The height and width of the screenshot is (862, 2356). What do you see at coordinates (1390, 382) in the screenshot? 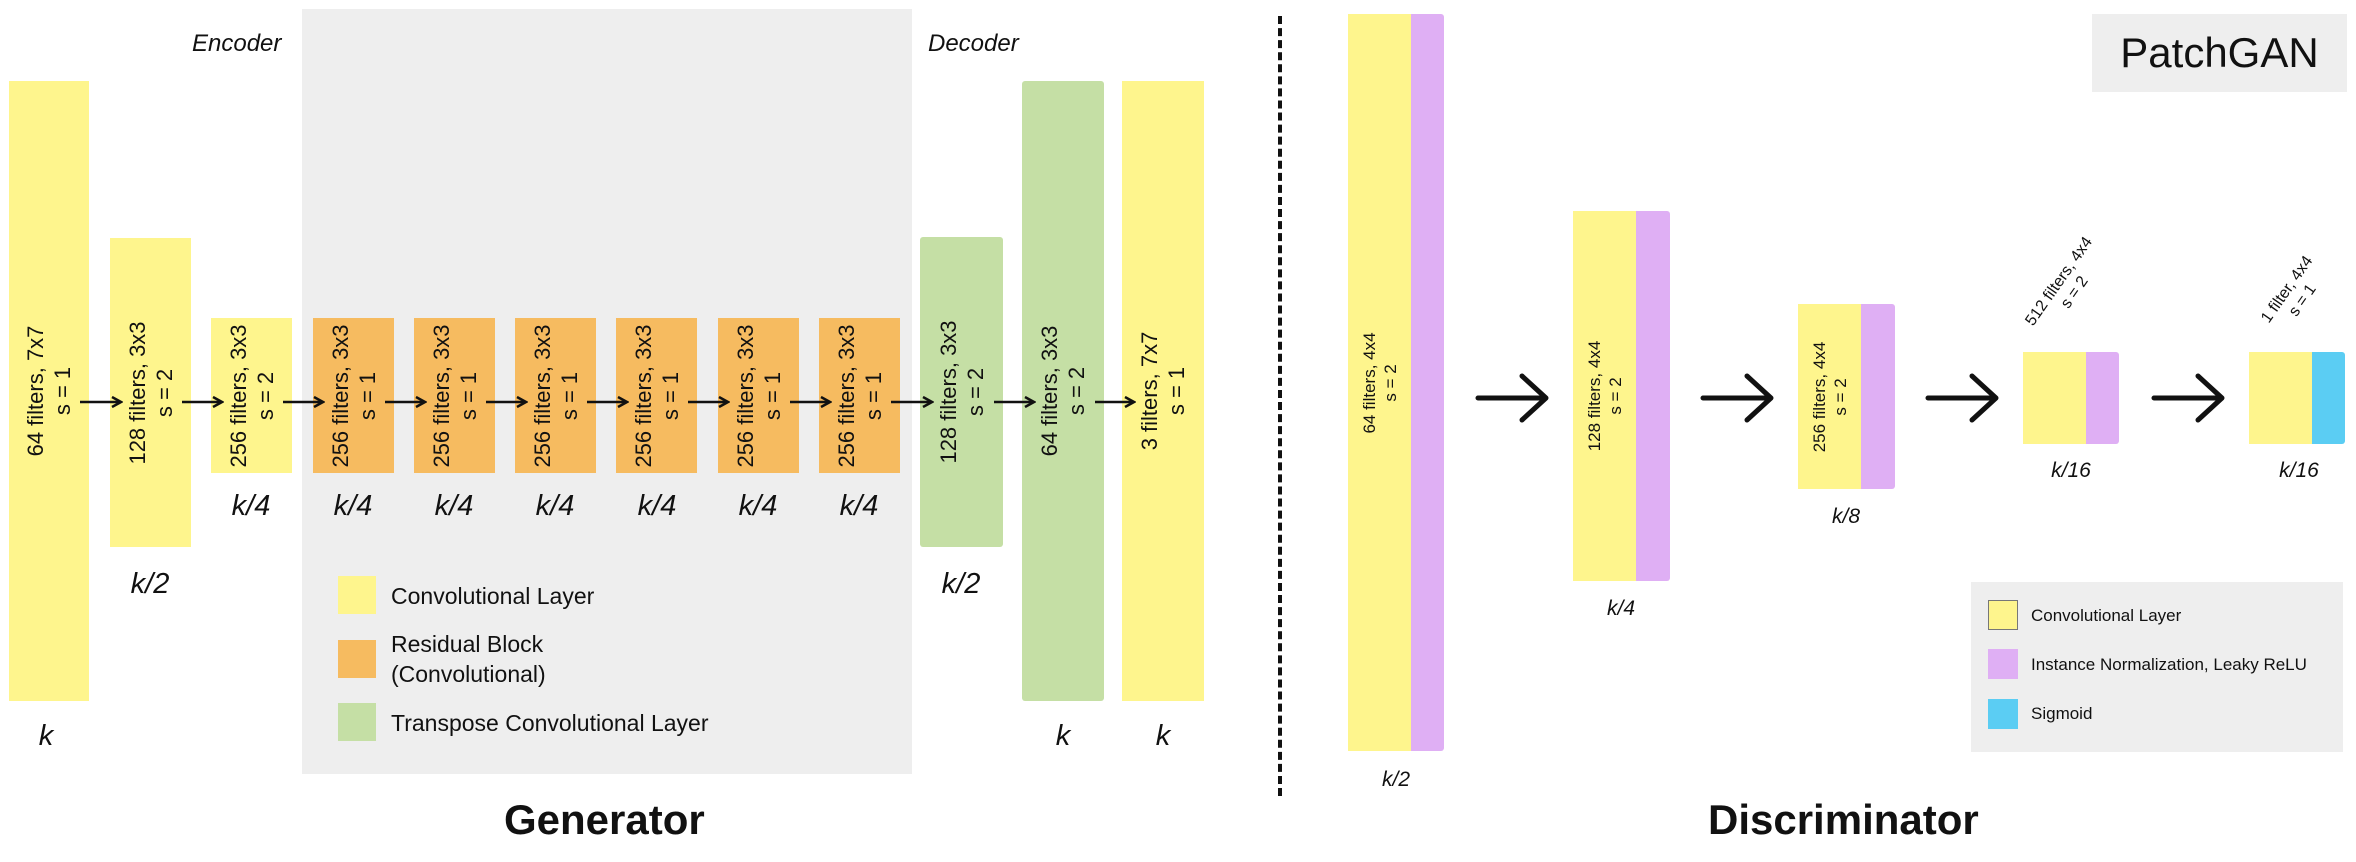
I see `layer-stride: s = 2` at bounding box center [1390, 382].